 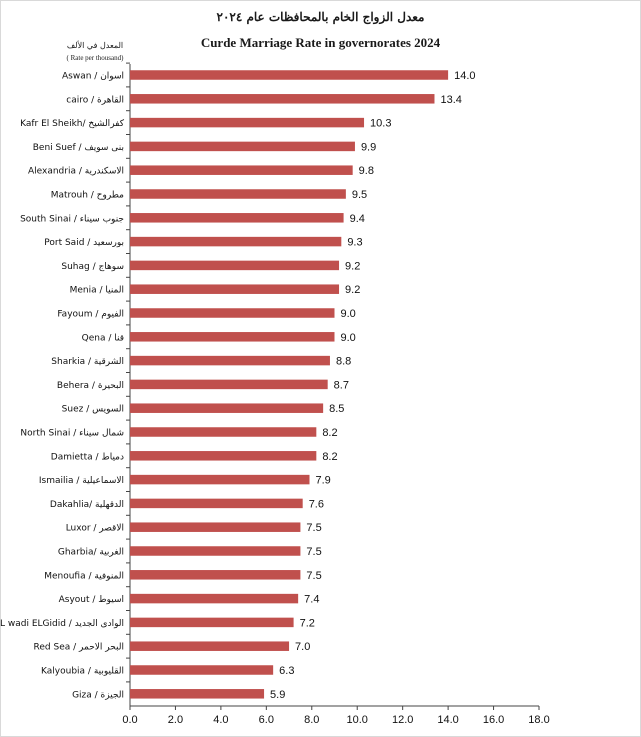 I want to click on chart-title-arabic: معدل الزواج الخام بالمحافظات عام ٢٠٢٤, so click(x=320, y=17).